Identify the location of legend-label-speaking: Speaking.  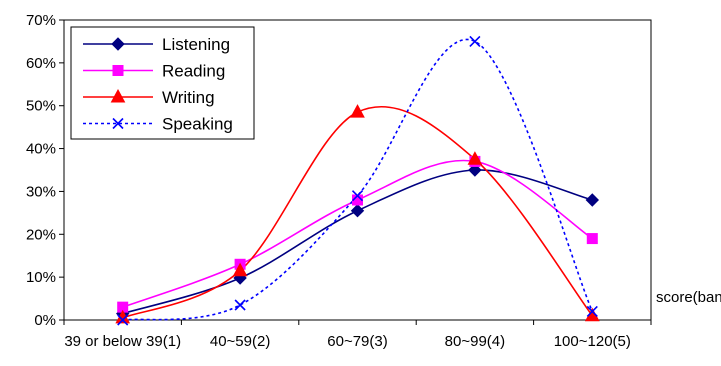
(197, 124).